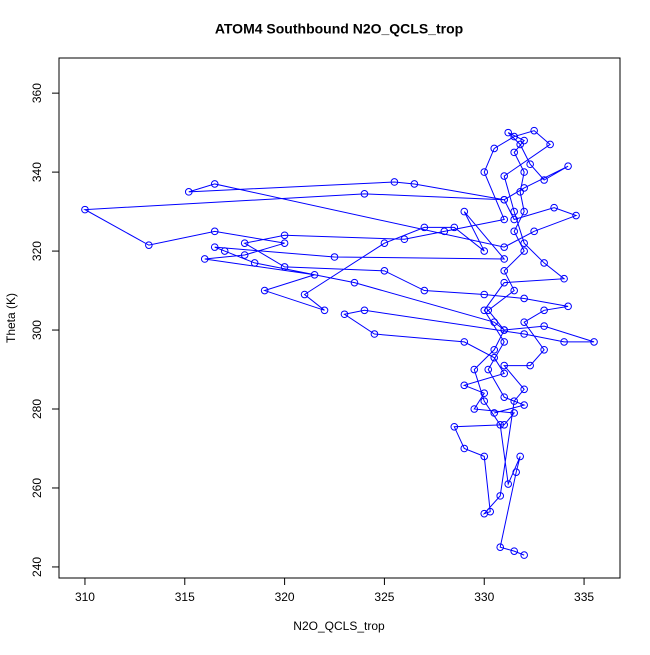 The image size is (650, 655). Describe the element at coordinates (37, 93) in the screenshot. I see `y-tick-label: 360` at that location.